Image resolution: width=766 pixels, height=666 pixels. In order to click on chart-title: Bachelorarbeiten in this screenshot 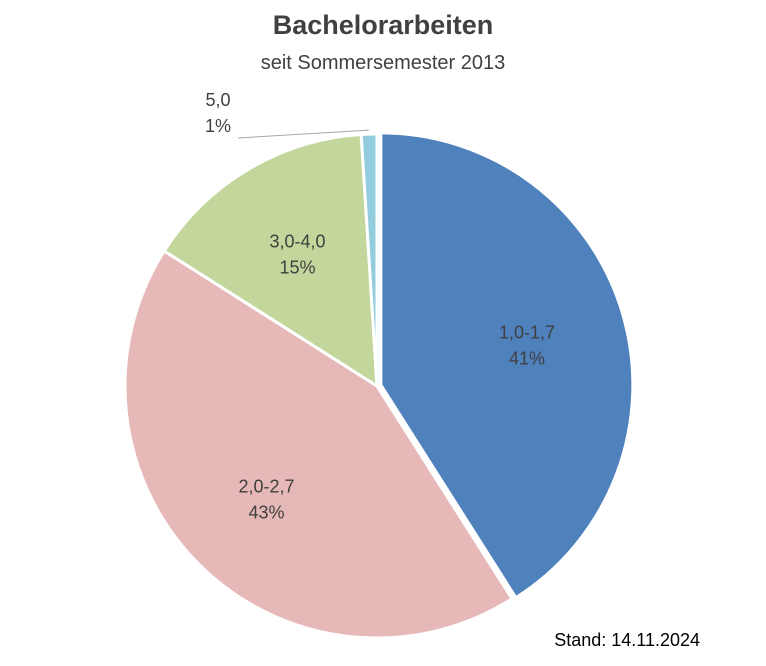, I will do `click(383, 25)`.